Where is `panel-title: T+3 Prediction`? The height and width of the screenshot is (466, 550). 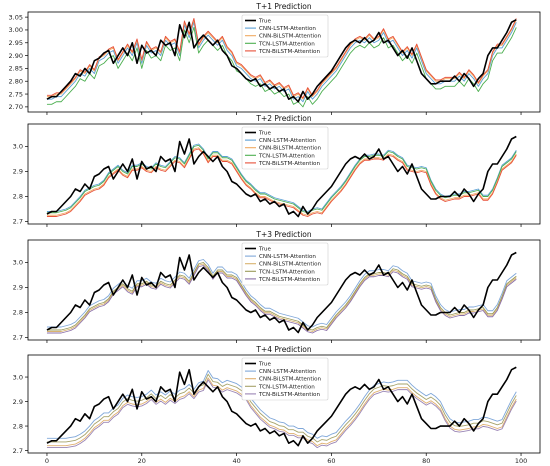 panel-title: T+3 Prediction is located at coordinates (283, 234).